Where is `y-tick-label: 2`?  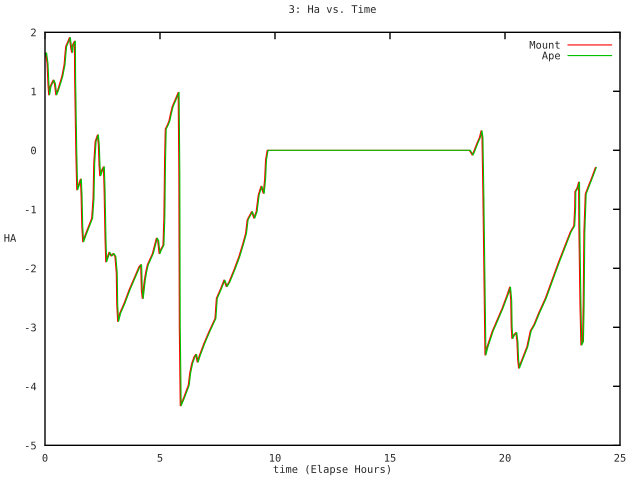 y-tick-label: 2 is located at coordinates (33, 32).